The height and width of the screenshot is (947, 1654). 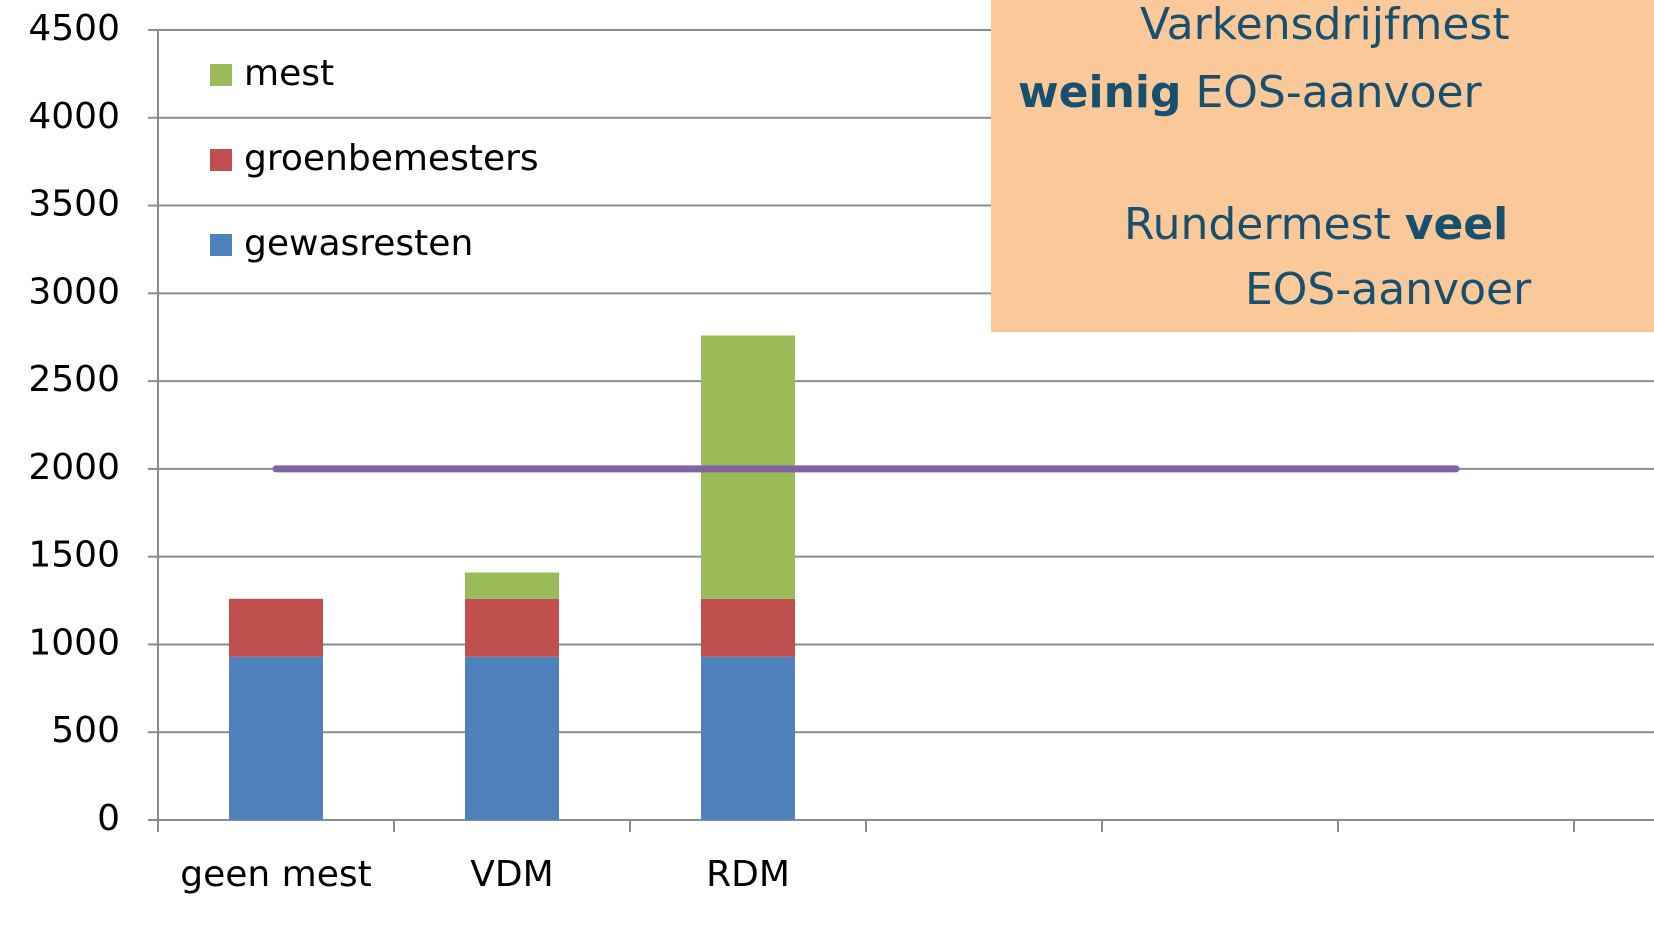 What do you see at coordinates (74, 116) in the screenshot?
I see `y-tick-label: 4000` at bounding box center [74, 116].